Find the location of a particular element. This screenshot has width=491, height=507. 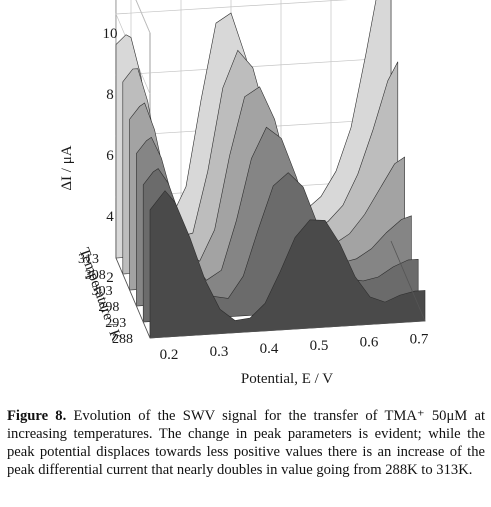

x-tick-label: 0.3 is located at coordinates (219, 352).